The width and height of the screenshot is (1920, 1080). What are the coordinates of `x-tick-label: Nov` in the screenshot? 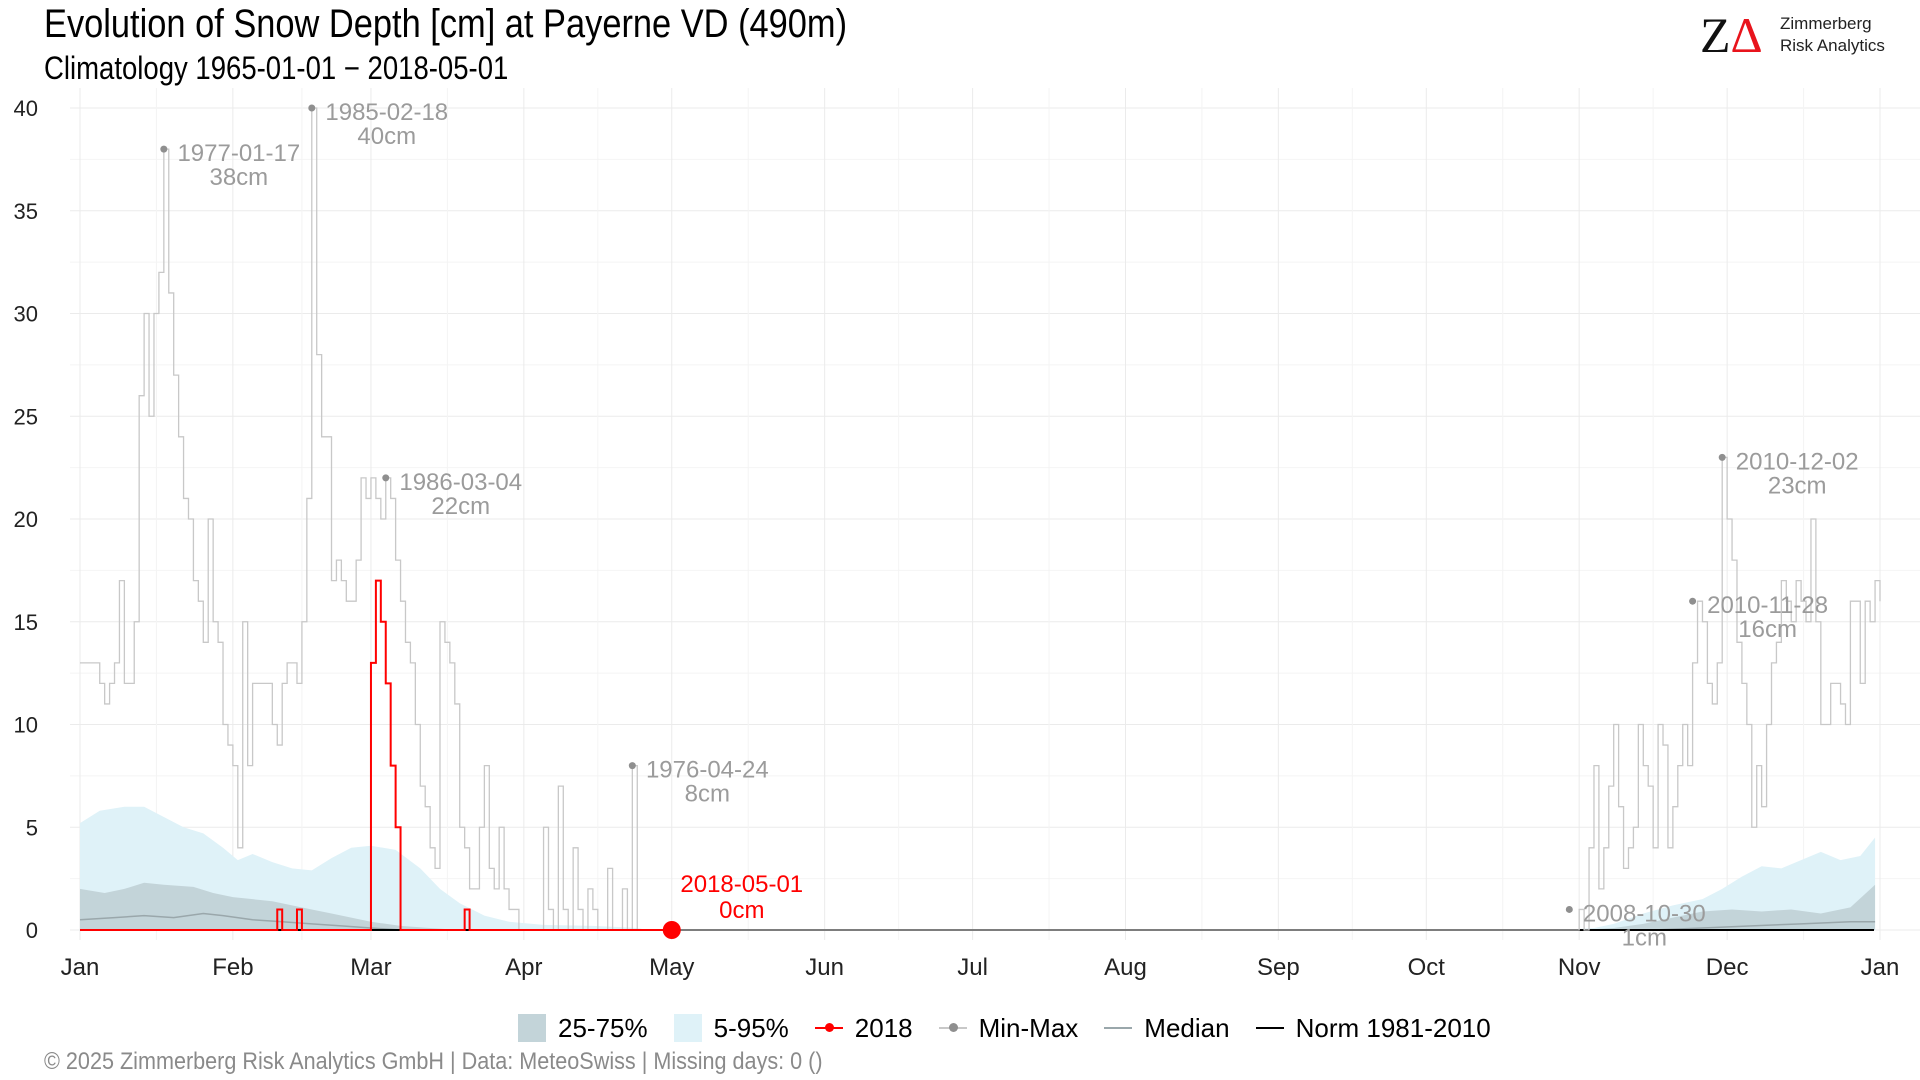 It's located at (1579, 967).